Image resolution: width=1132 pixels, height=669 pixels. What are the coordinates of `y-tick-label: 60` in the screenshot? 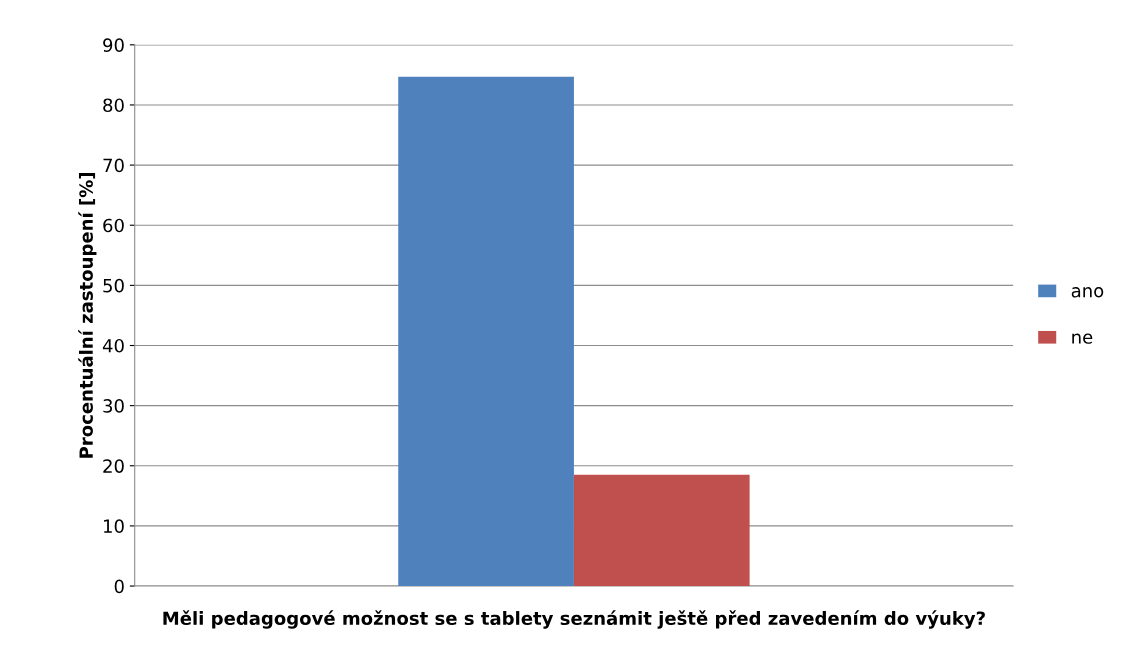 It's located at (113, 225).